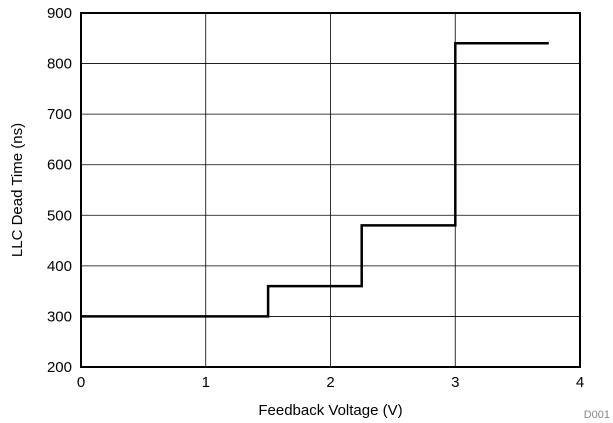 The height and width of the screenshot is (423, 613). I want to click on y-tick-label: 300, so click(59, 316).